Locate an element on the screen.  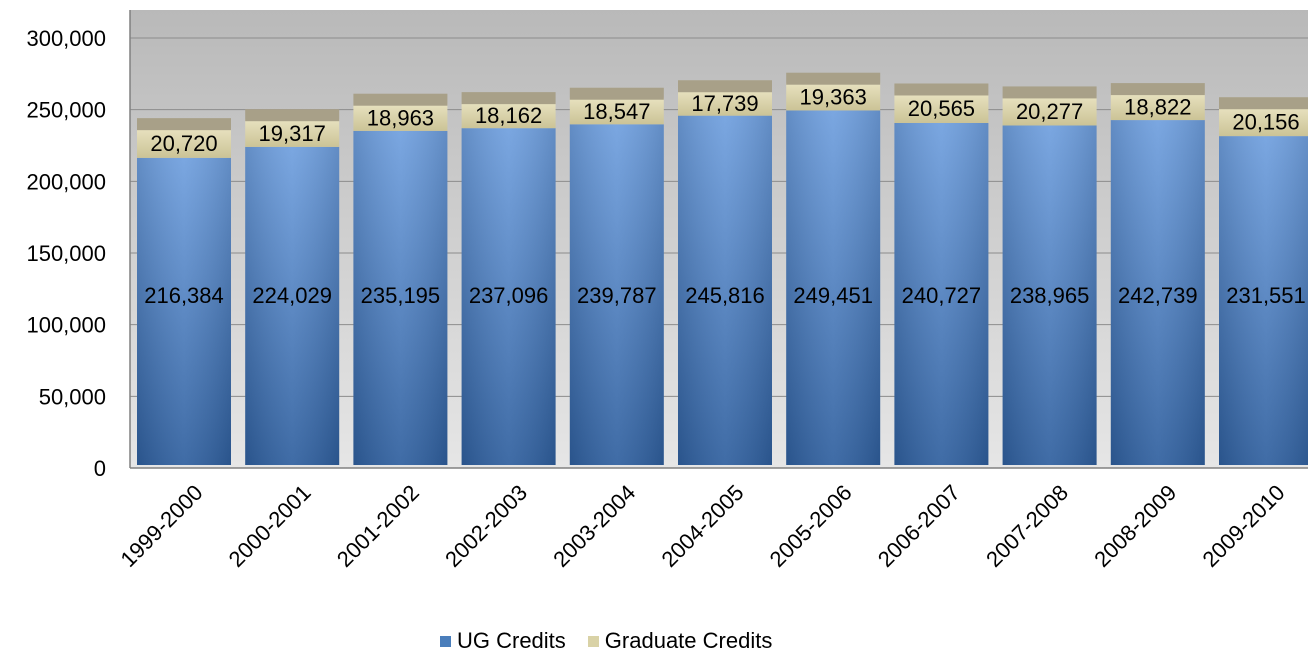
data-label-graduate: 20,565 is located at coordinates (941, 108).